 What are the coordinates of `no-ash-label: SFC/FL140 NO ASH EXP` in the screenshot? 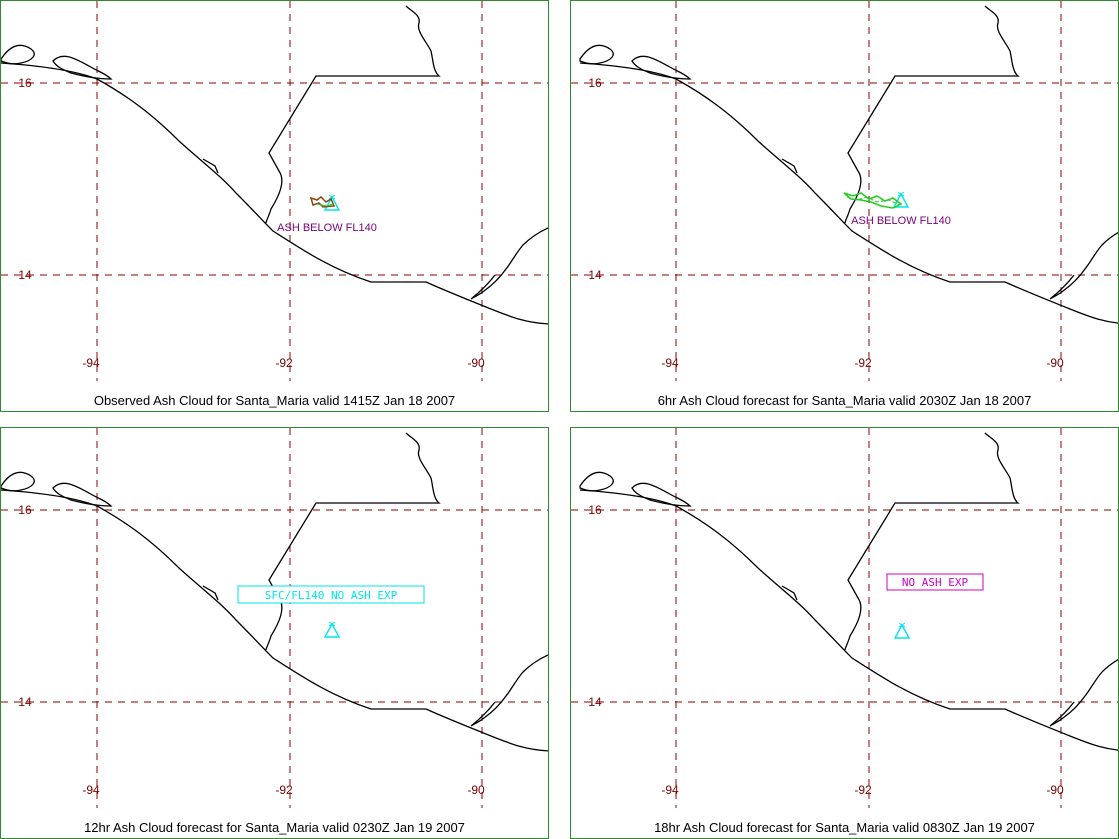 It's located at (331, 595).